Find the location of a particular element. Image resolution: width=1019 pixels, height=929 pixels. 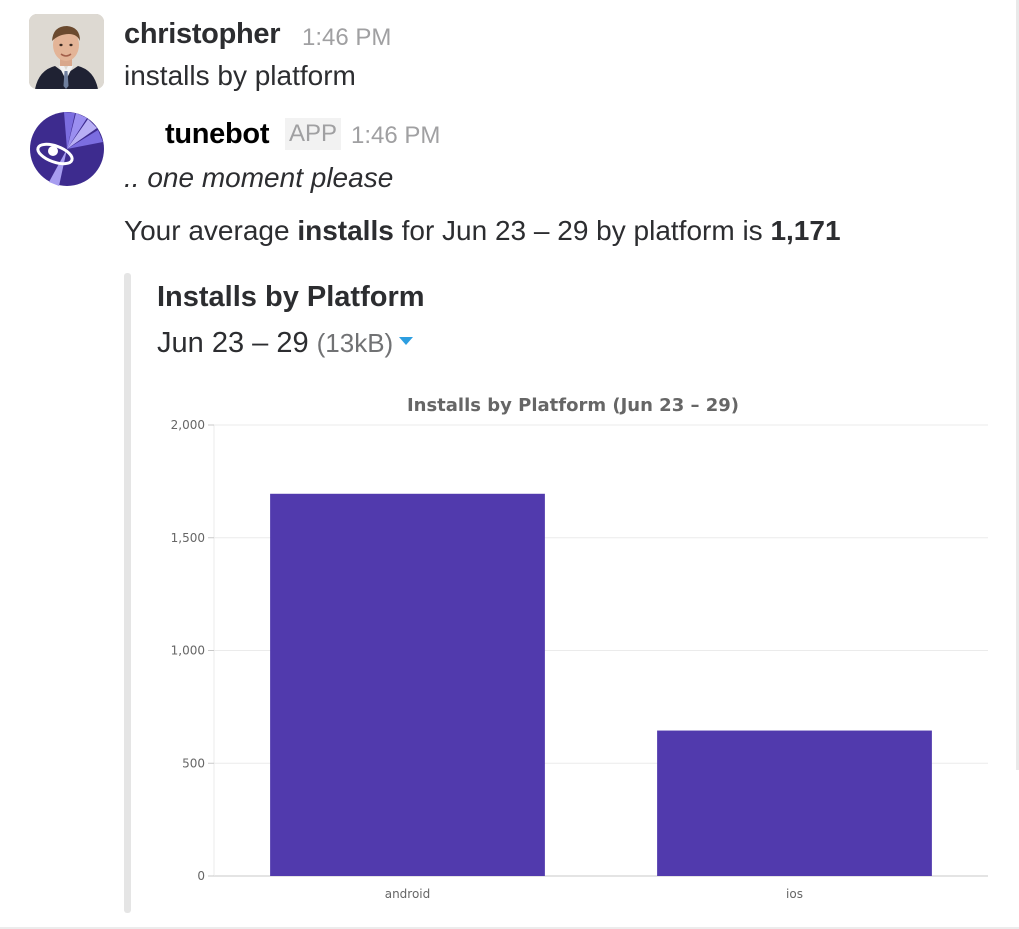

y-tick-label: 500 is located at coordinates (193, 763).